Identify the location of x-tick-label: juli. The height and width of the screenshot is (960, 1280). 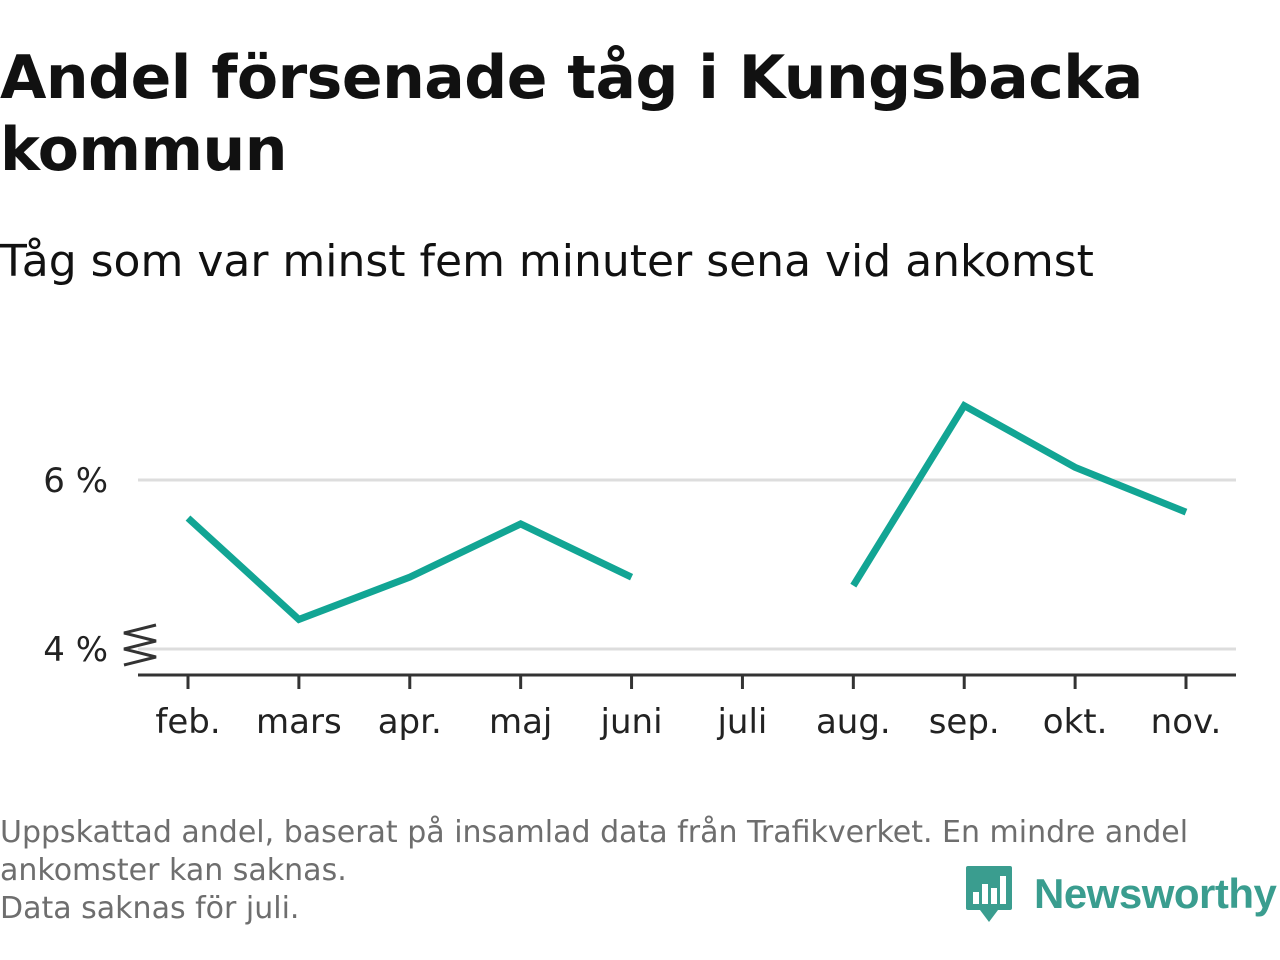
(741, 722).